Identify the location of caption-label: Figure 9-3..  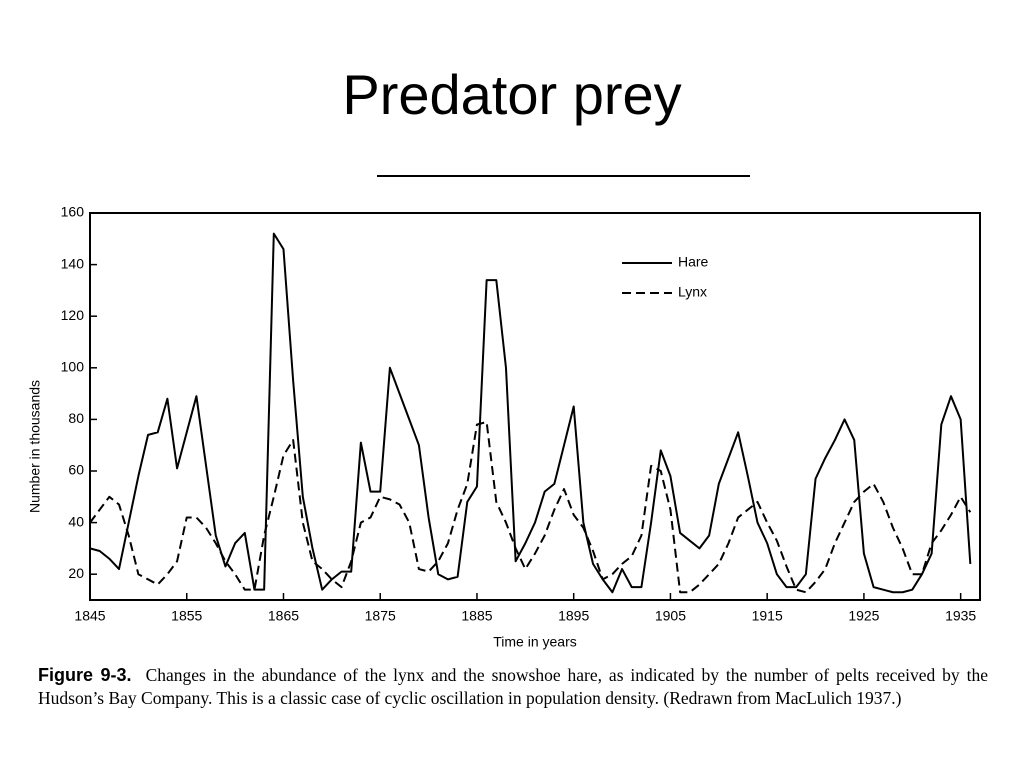
(85, 675).